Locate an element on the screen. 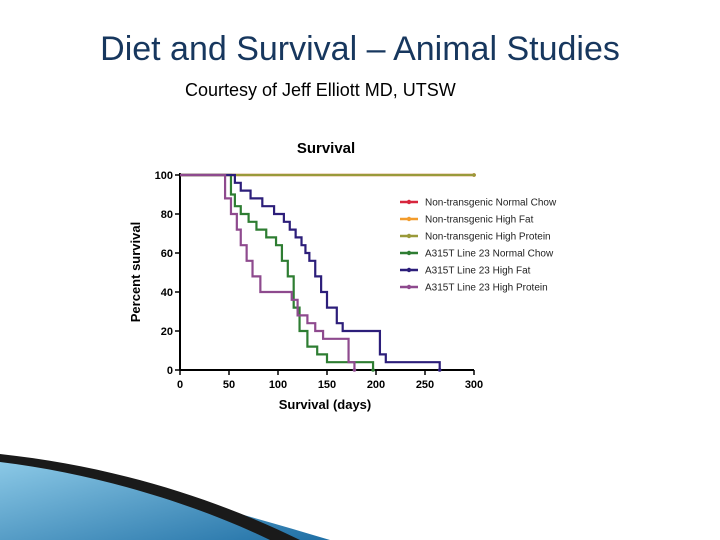  legend-entry-label: Non-transgenic Normal Chow is located at coordinates (491, 203).